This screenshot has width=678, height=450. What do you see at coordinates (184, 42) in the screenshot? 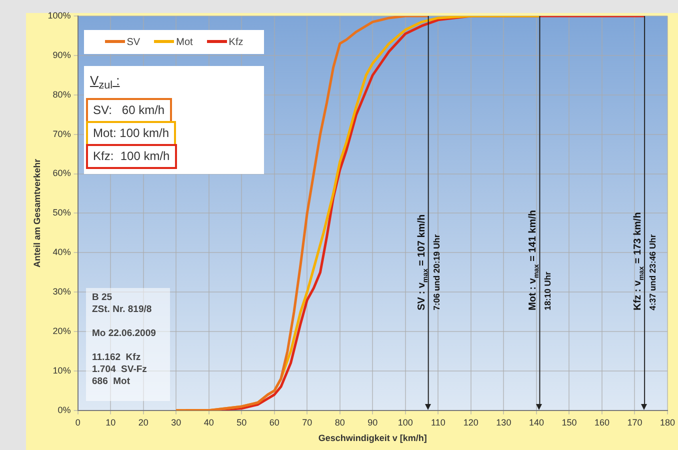
I see `legend-label: Mot` at bounding box center [184, 42].